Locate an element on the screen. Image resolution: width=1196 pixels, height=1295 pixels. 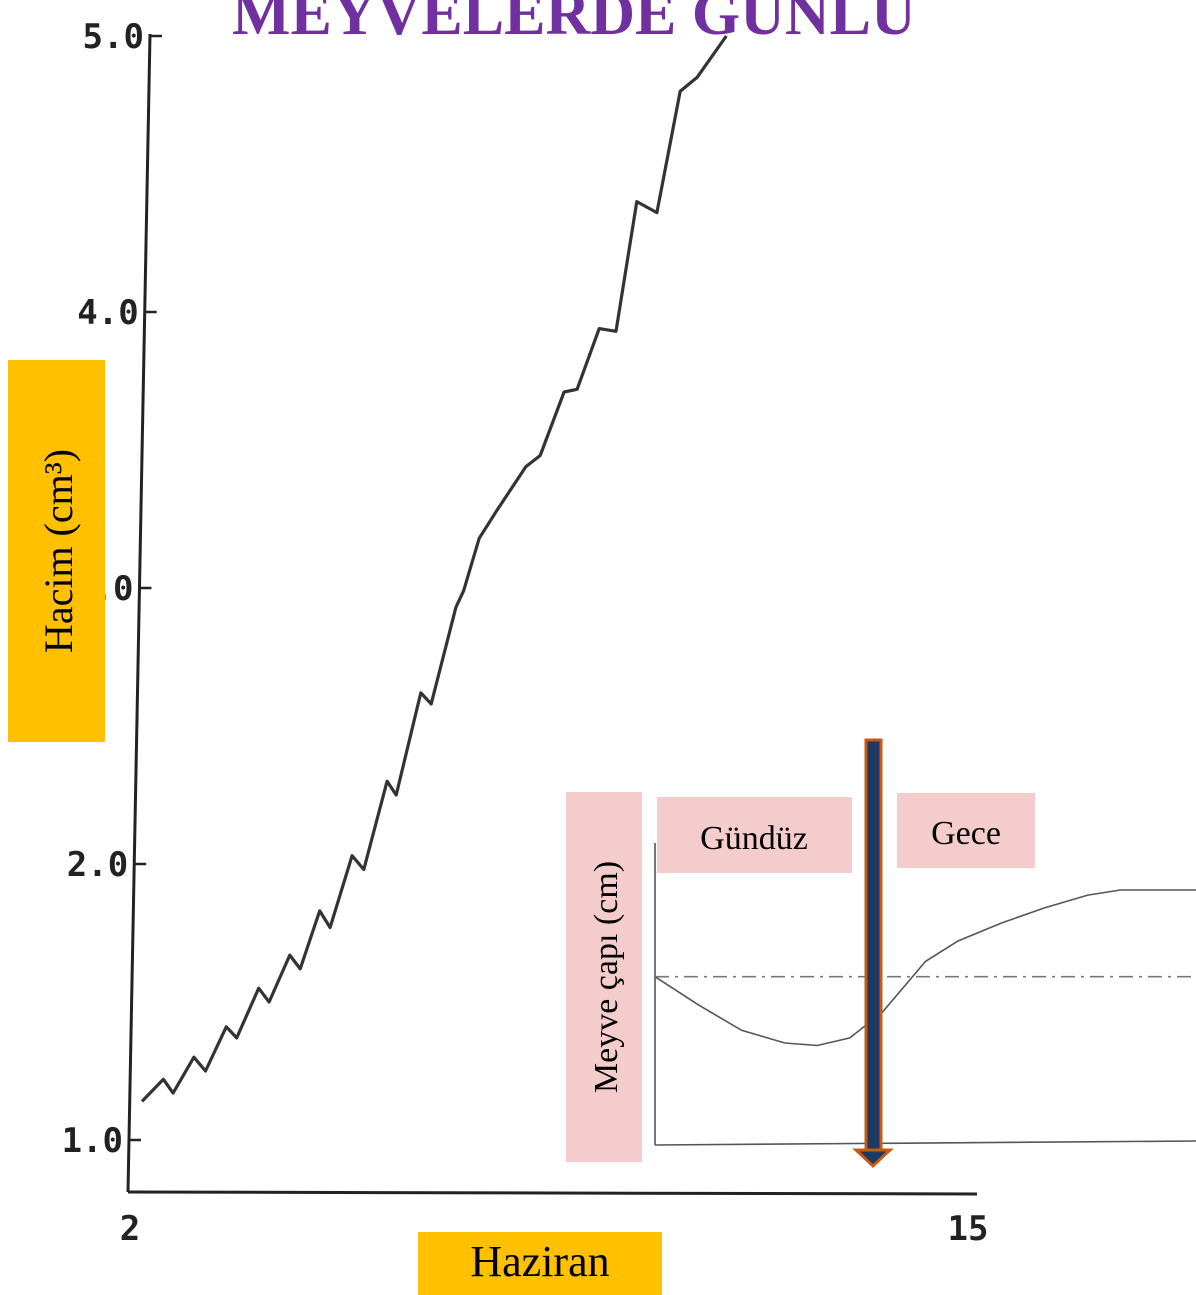
main-chart-x-ticks: 2 15 is located at coordinates (554, 1229).